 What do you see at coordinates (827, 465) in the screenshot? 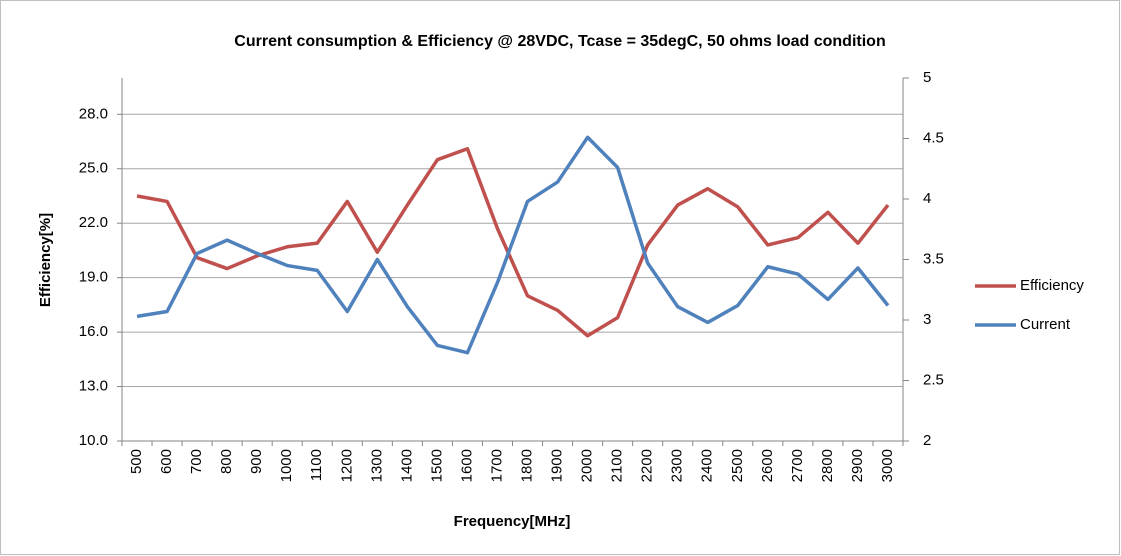
I see `x-tick-label: 2800` at bounding box center [827, 465].